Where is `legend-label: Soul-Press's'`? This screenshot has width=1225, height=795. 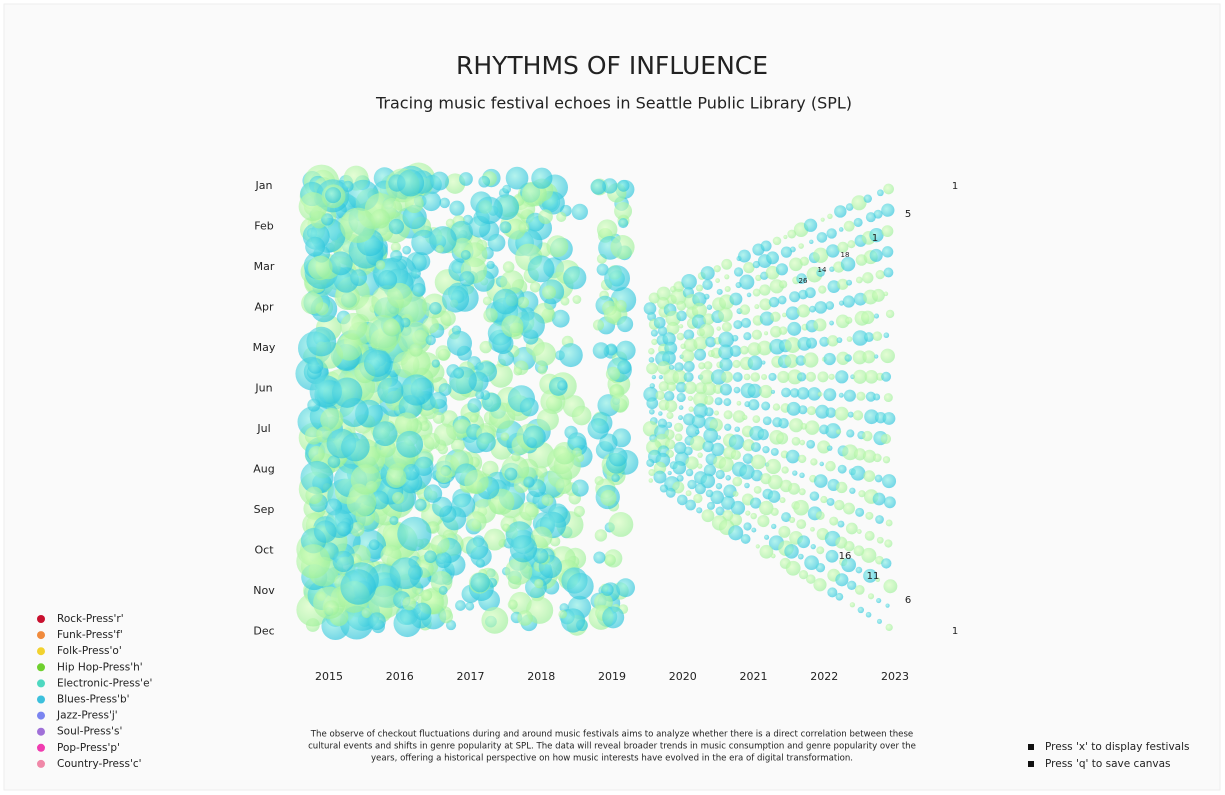 legend-label: Soul-Press's' is located at coordinates (89, 732).